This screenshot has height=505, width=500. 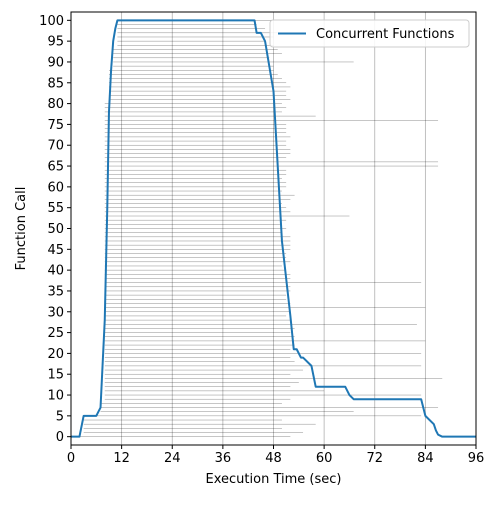 I want to click on y-tick-label: 50, so click(x=55, y=229).